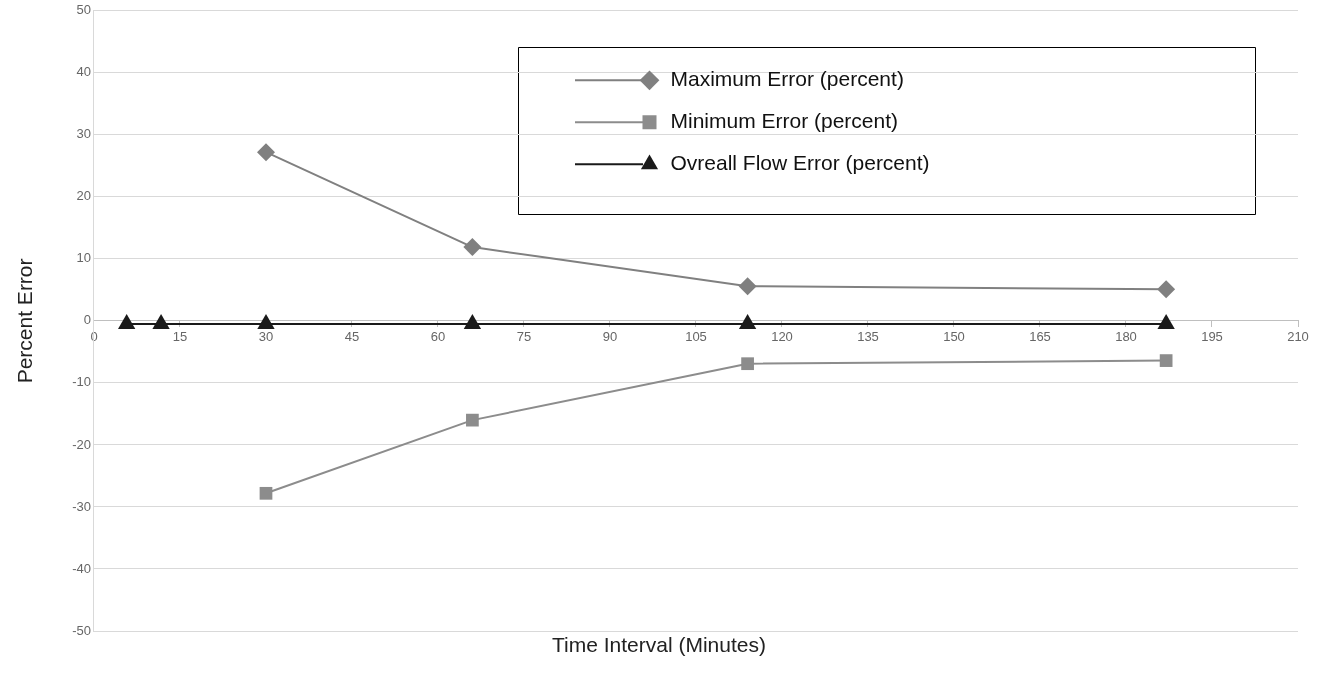 This screenshot has width=1318, height=681. Describe the element at coordinates (1040, 337) in the screenshot. I see `x-tick-label: 165` at that location.